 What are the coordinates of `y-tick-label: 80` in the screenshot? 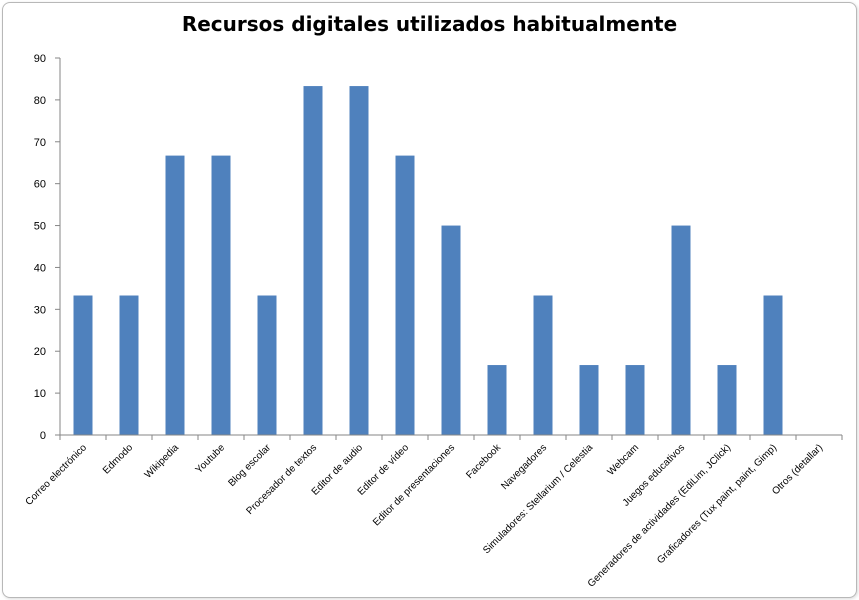 It's located at (40, 101).